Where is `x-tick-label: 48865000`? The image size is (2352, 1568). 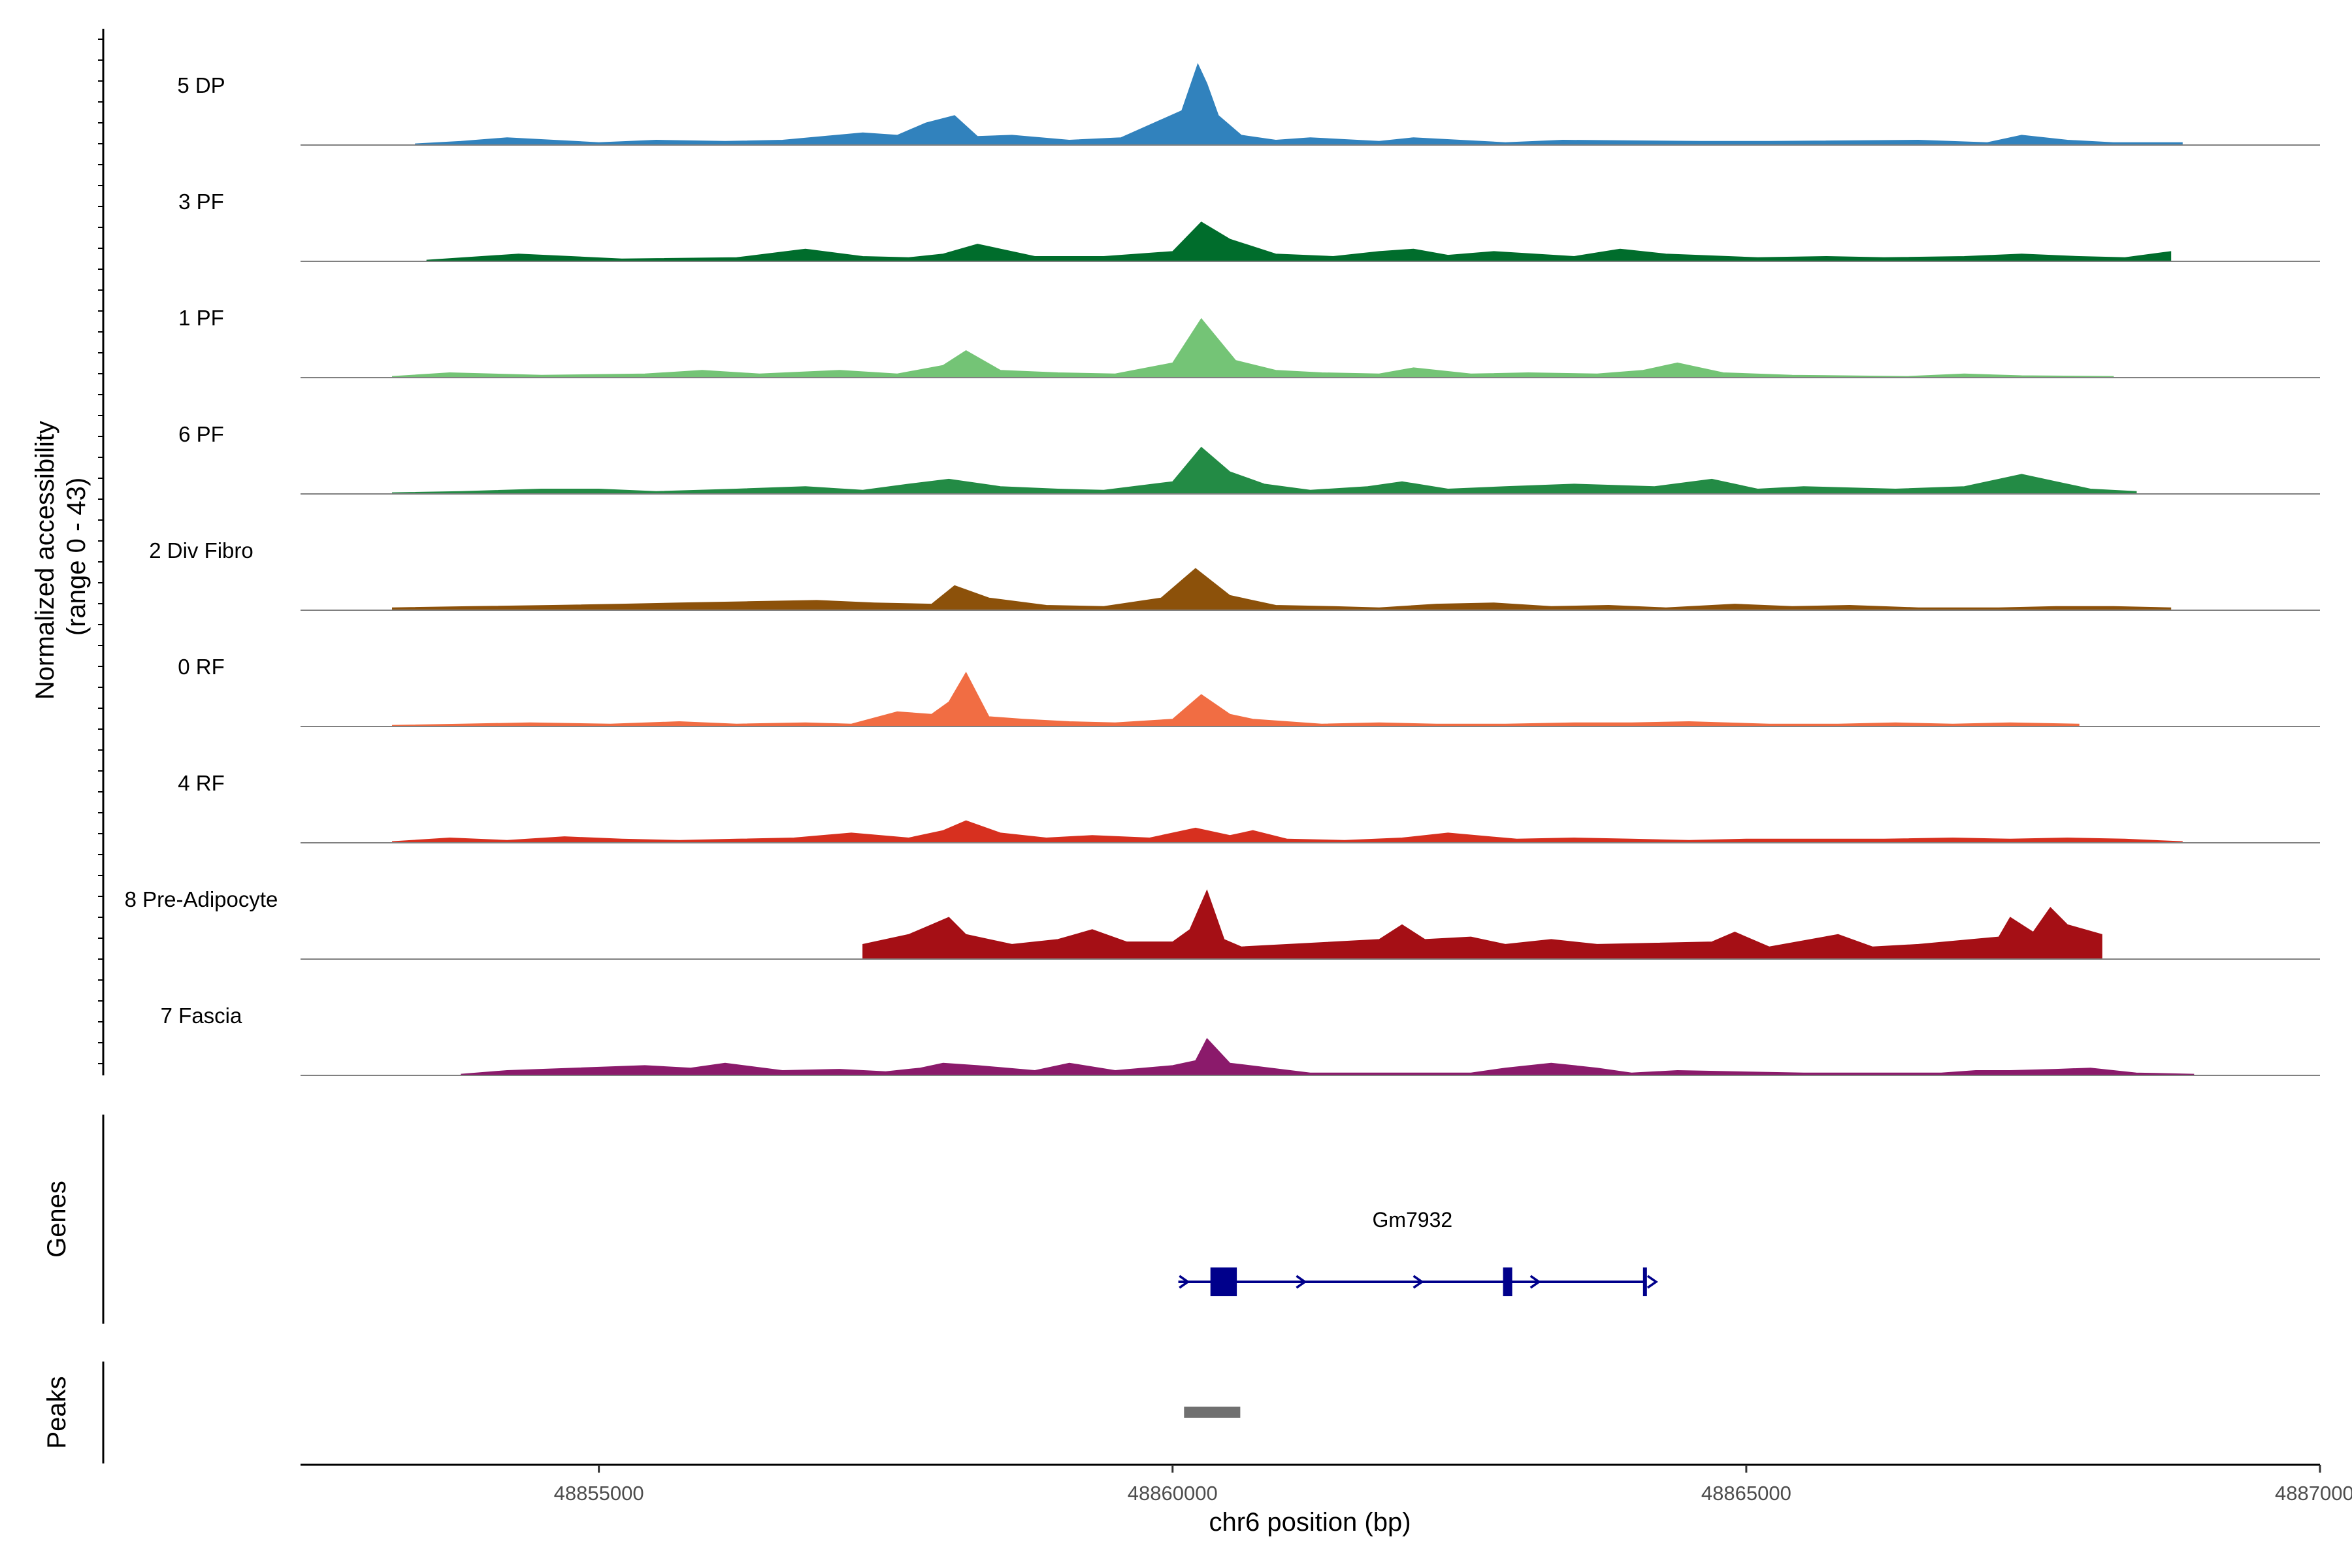 x-tick-label: 48865000 is located at coordinates (1746, 1493).